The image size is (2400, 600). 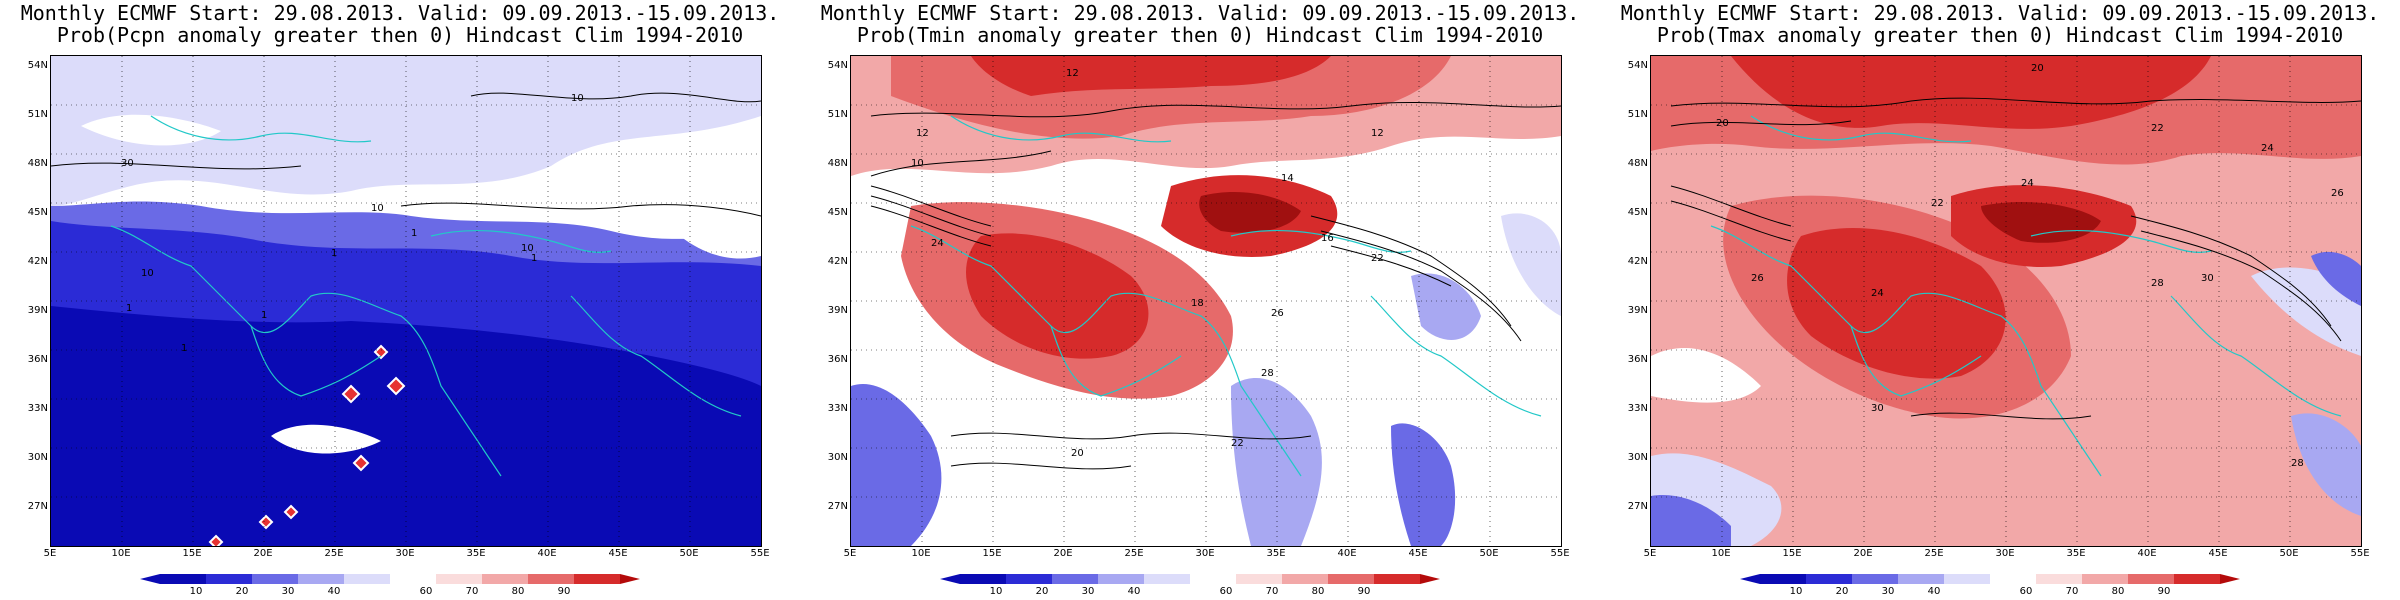 What do you see at coordinates (37, 261) in the screenshot?
I see `lat-label: 42N` at bounding box center [37, 261].